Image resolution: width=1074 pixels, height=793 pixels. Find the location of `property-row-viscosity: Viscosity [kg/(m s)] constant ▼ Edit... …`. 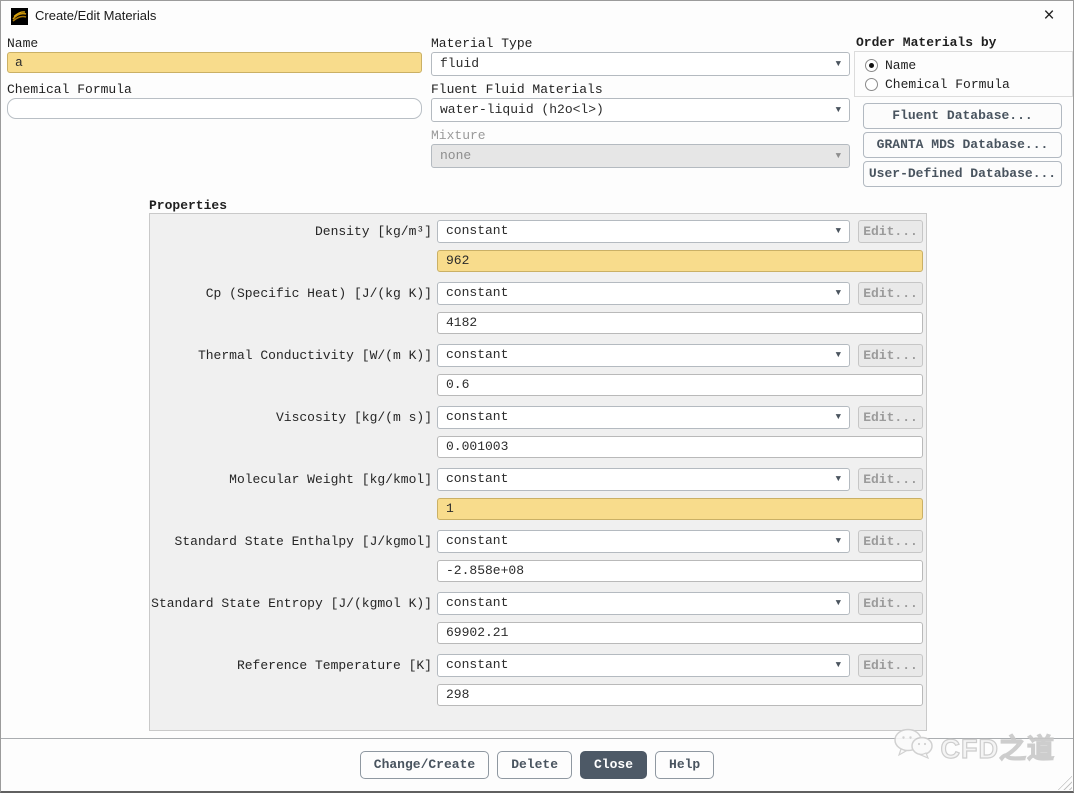

property-row-viscosity: Viscosity [kg/(m s)] constant ▼ Edit... … is located at coordinates (538, 435).